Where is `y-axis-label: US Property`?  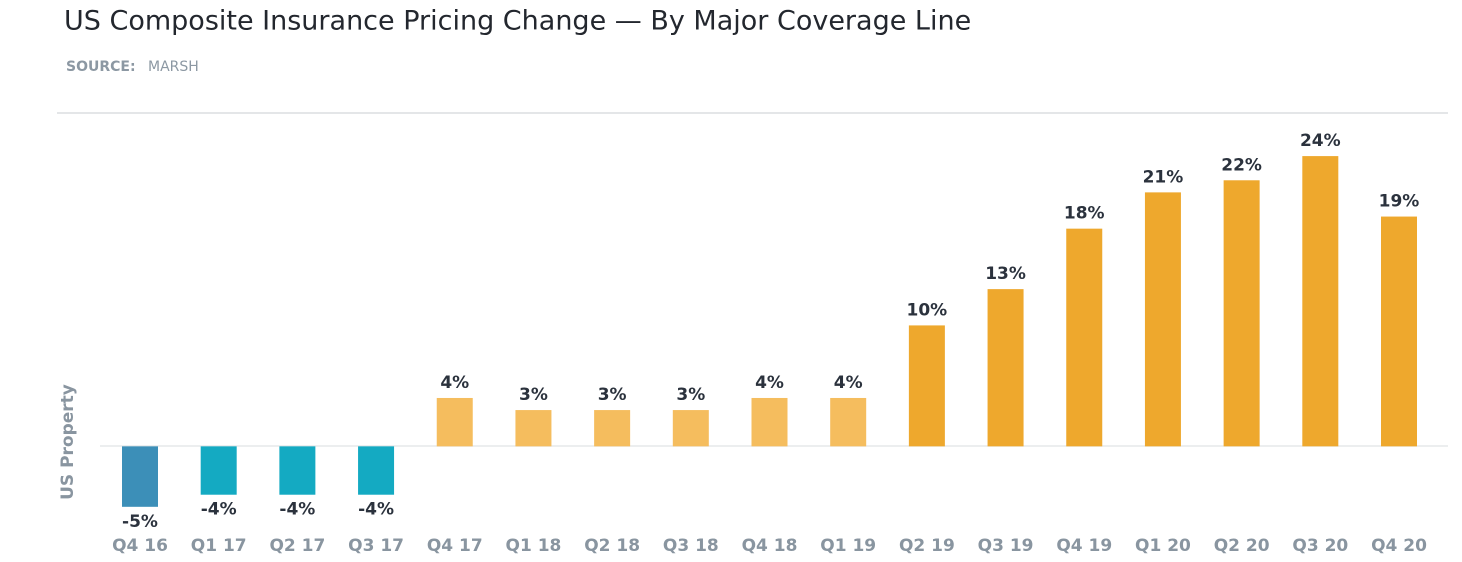
y-axis-label: US Property is located at coordinates (68, 442).